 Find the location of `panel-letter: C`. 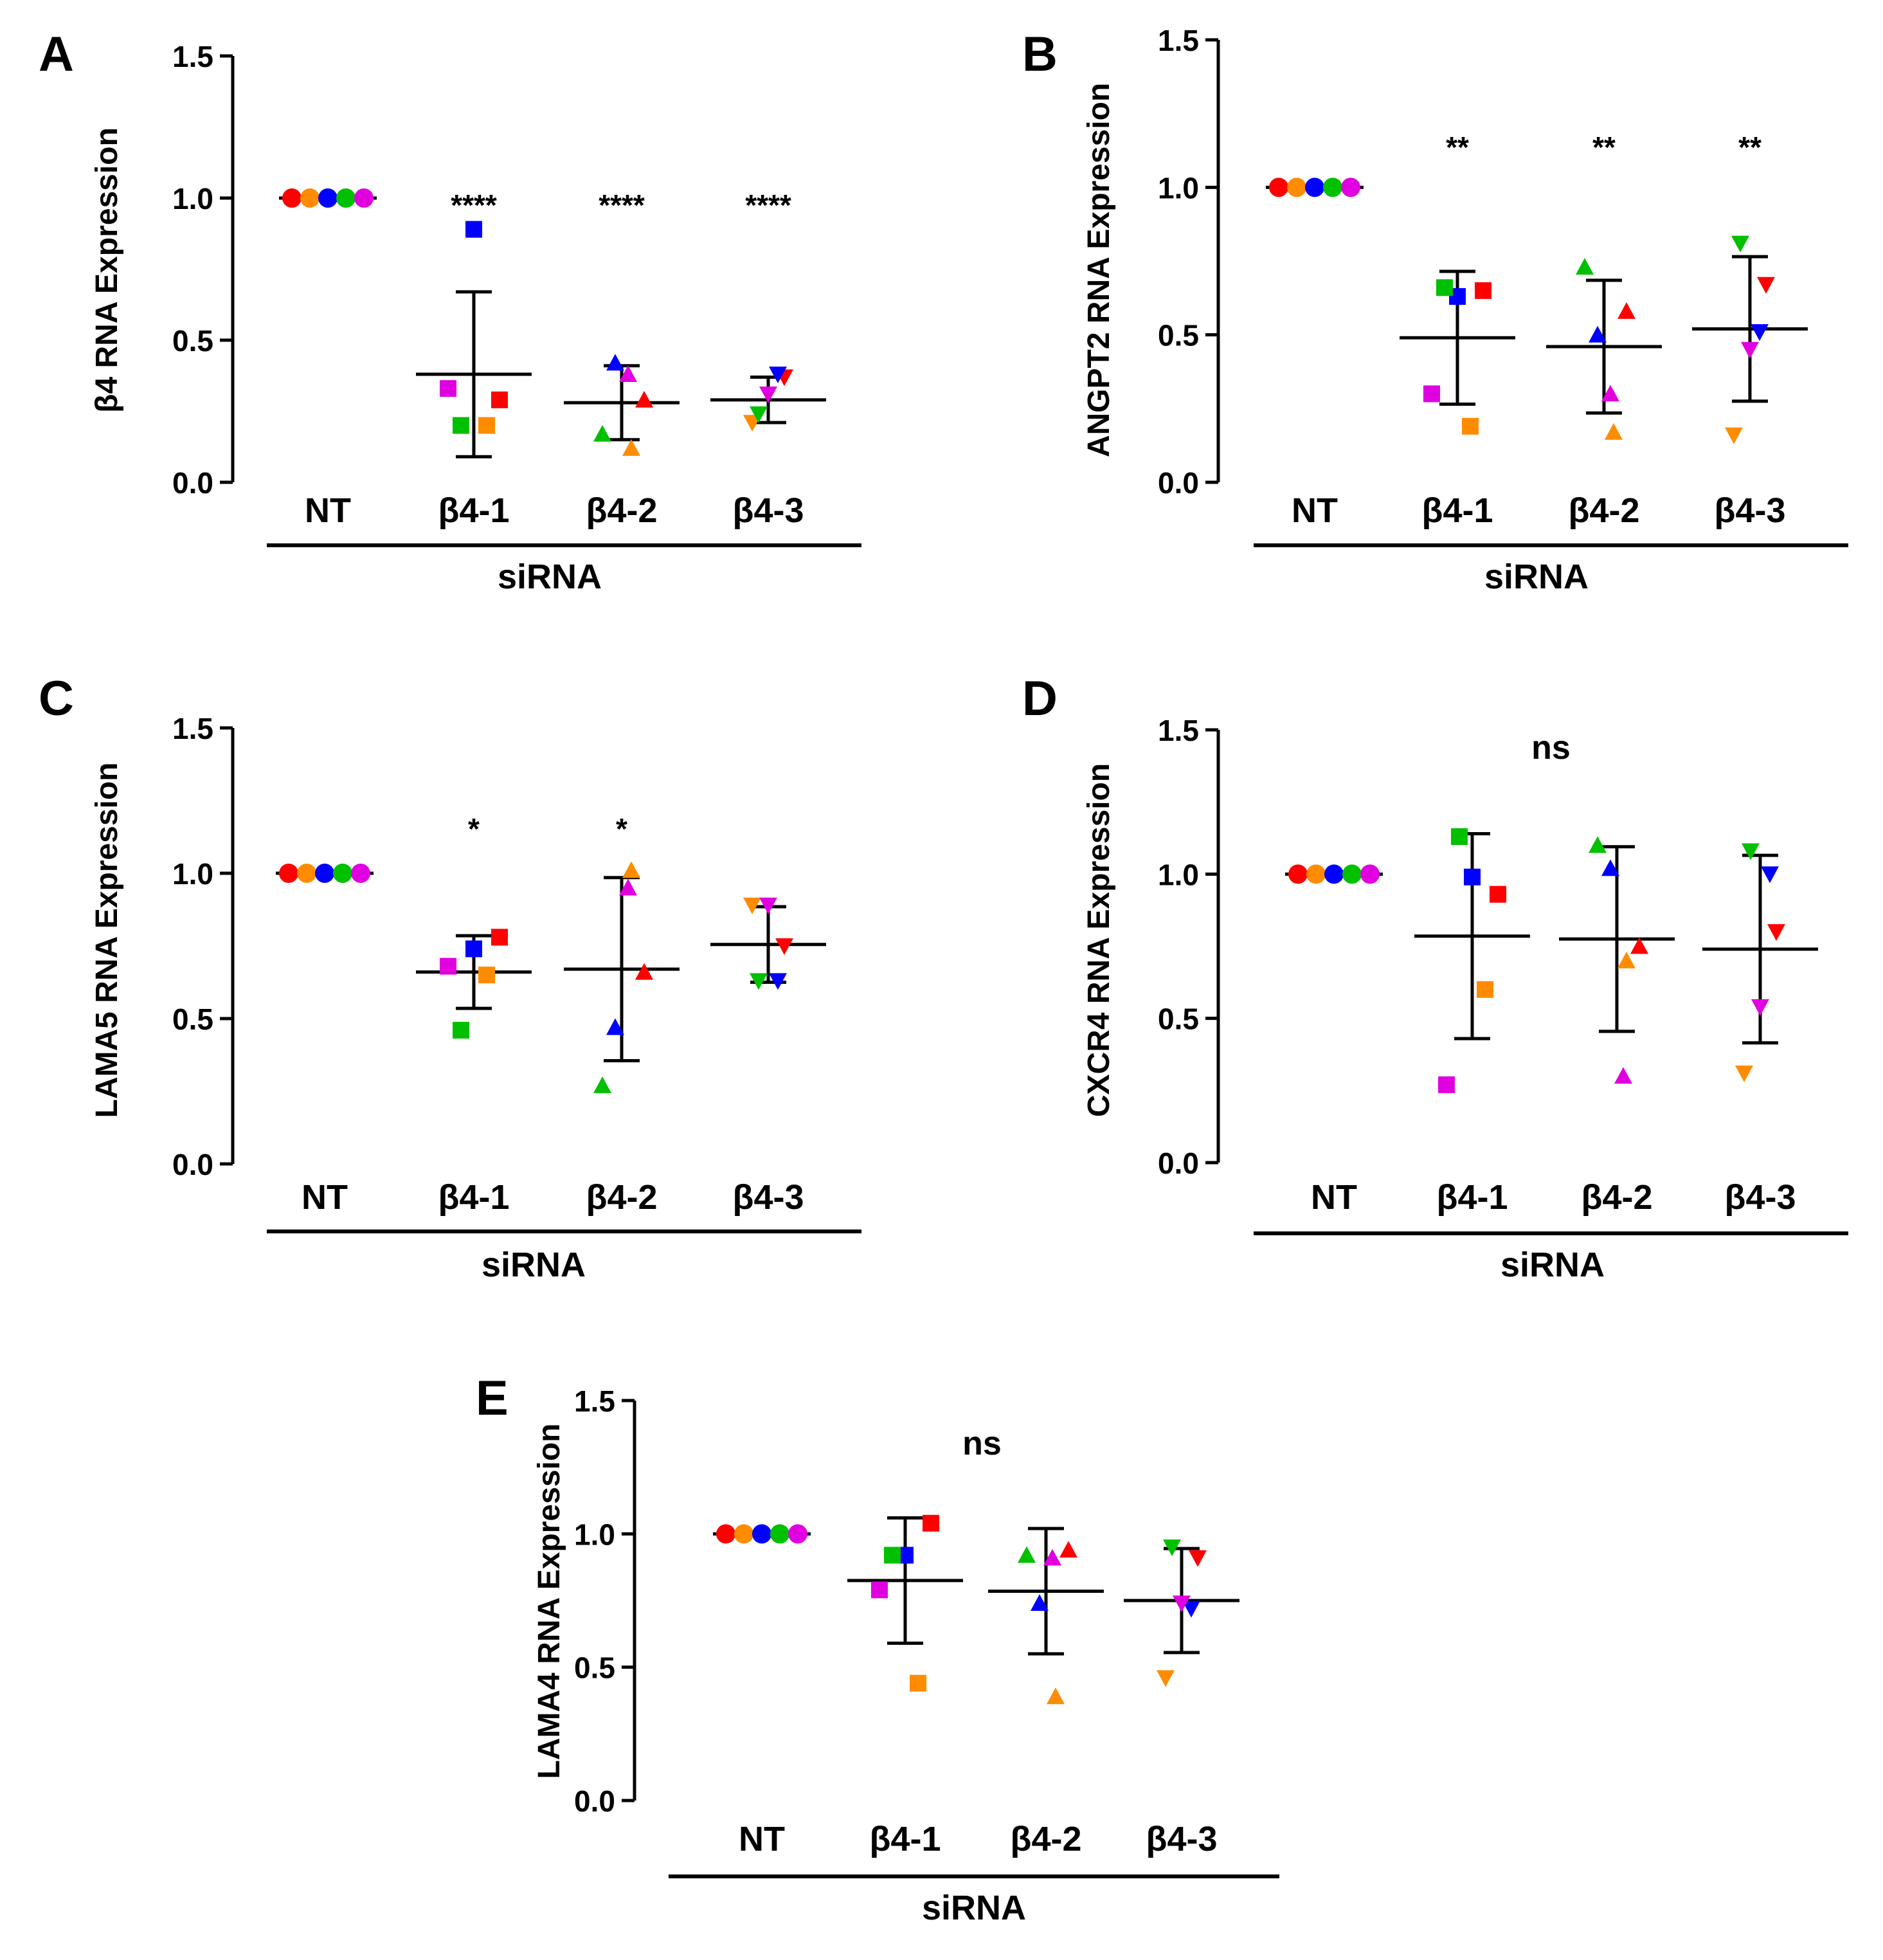

panel-letter: C is located at coordinates (56, 698).